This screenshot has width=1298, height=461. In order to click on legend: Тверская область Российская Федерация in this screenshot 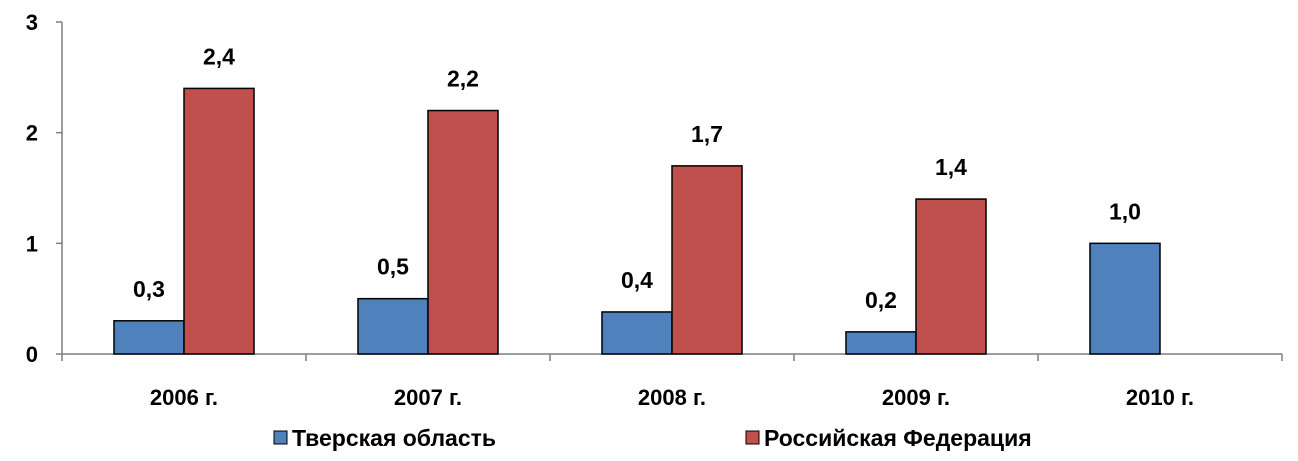, I will do `click(652, 438)`.